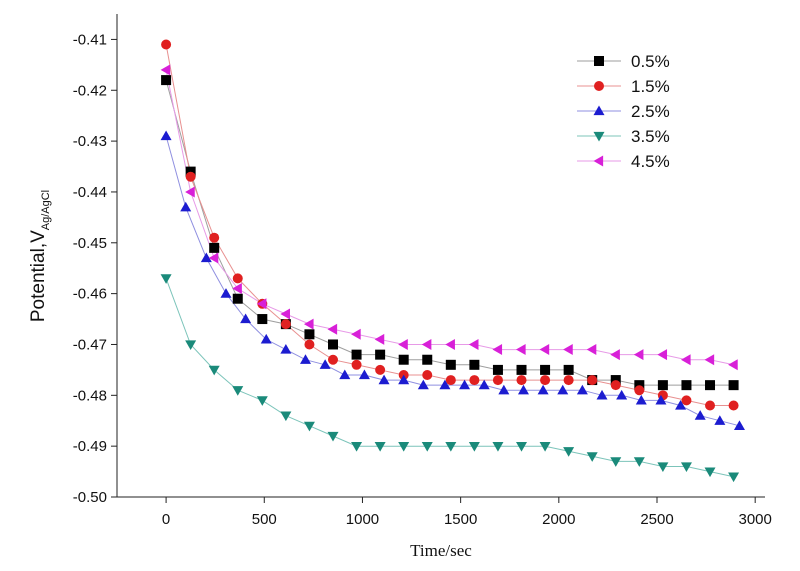 The height and width of the screenshot is (571, 800). What do you see at coordinates (90, 446) in the screenshot?
I see `y-tick-label: -0.49` at bounding box center [90, 446].